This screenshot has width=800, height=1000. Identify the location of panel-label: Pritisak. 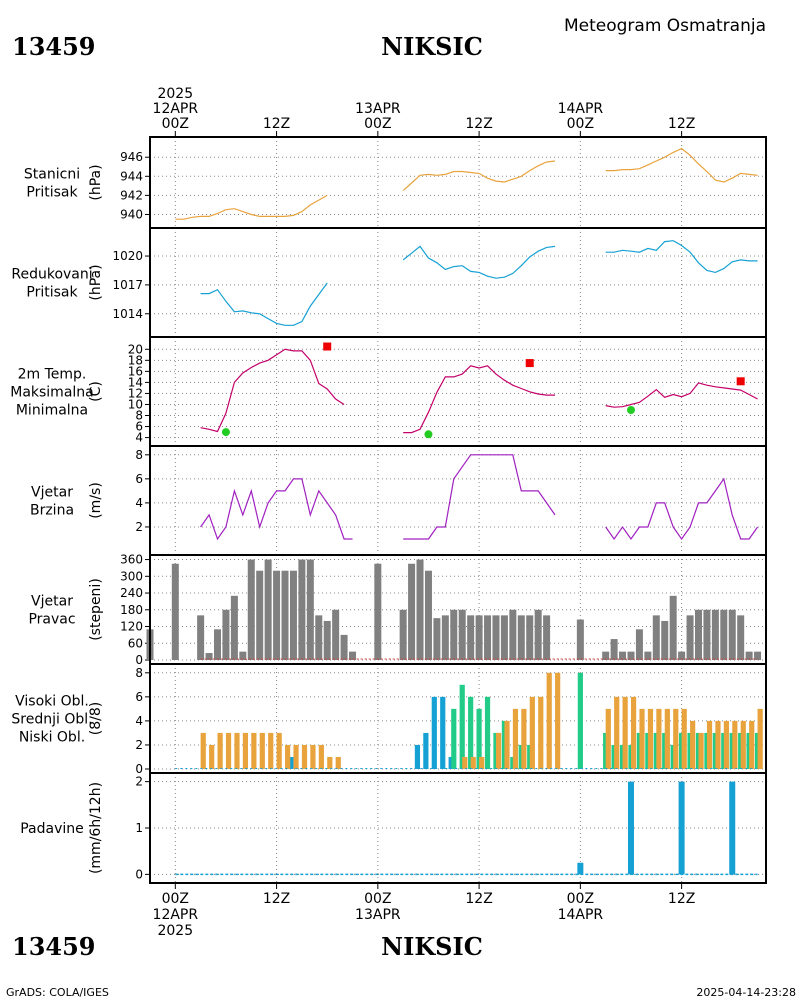
(52, 293).